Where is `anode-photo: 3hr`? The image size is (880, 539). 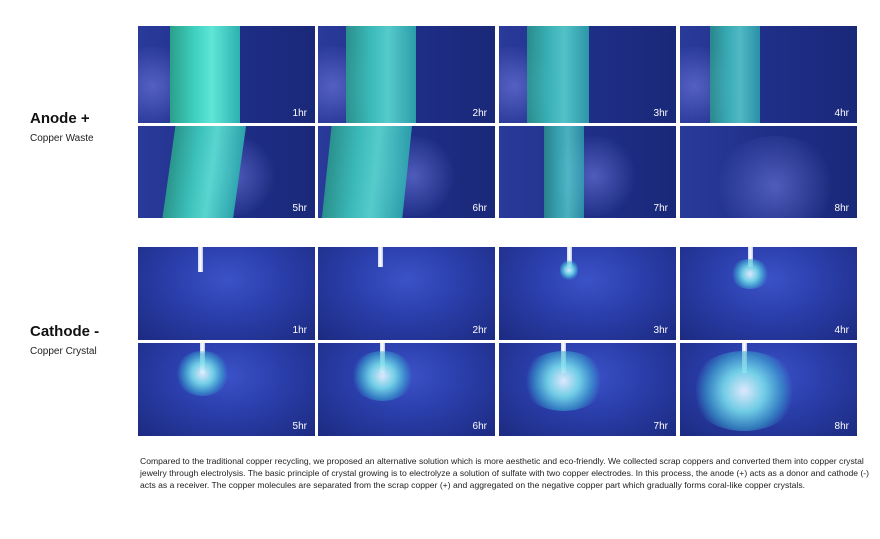 anode-photo: 3hr is located at coordinates (587, 74).